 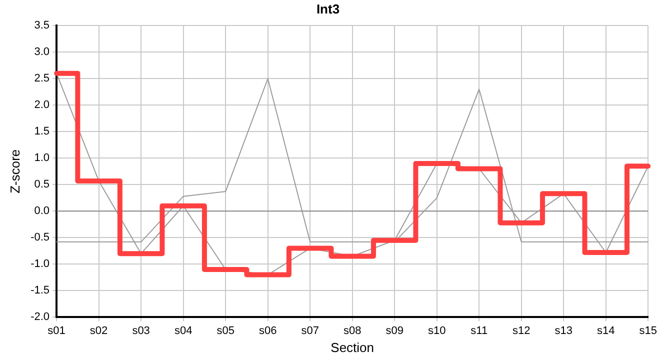 I want to click on y-tick-label: 1.0, so click(x=42, y=158).